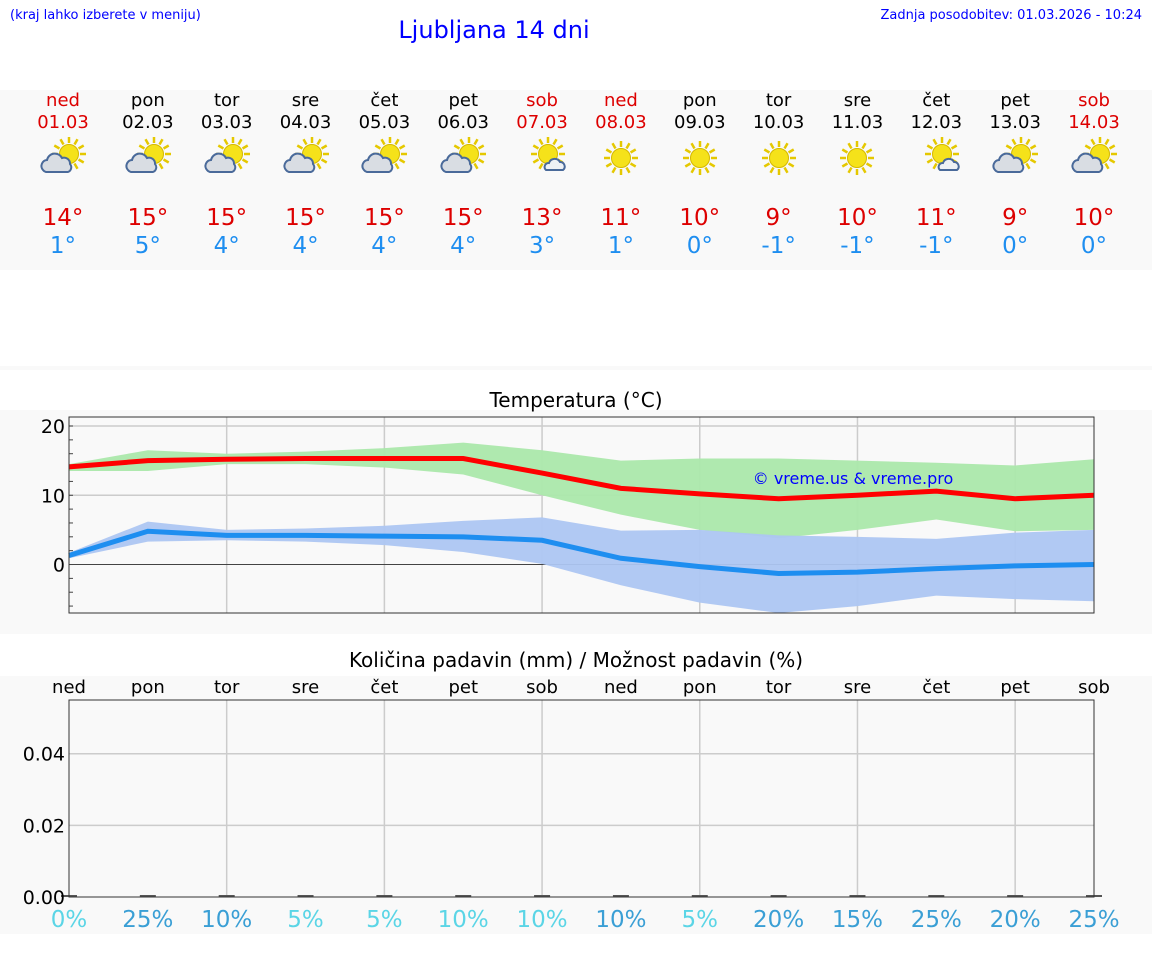  I want to click on watermark: © vreme.us & vreme.pro, so click(853, 478).